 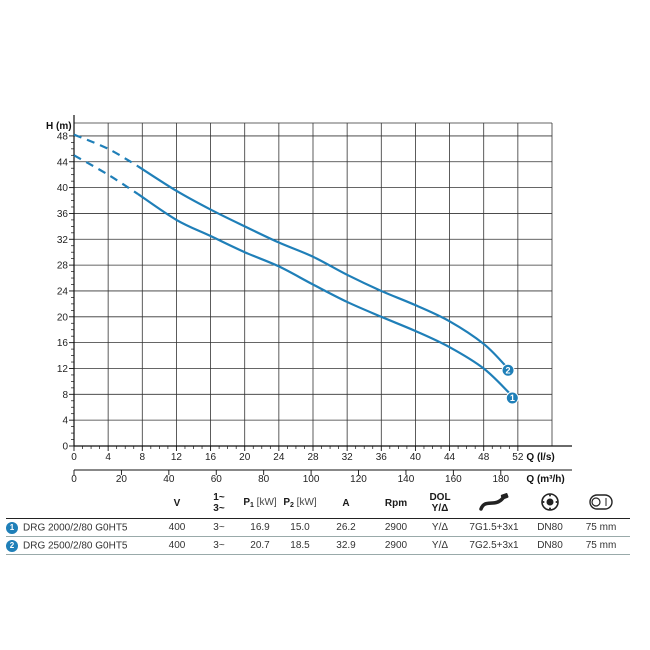 I want to click on x-tick-label: 52, so click(x=518, y=457).